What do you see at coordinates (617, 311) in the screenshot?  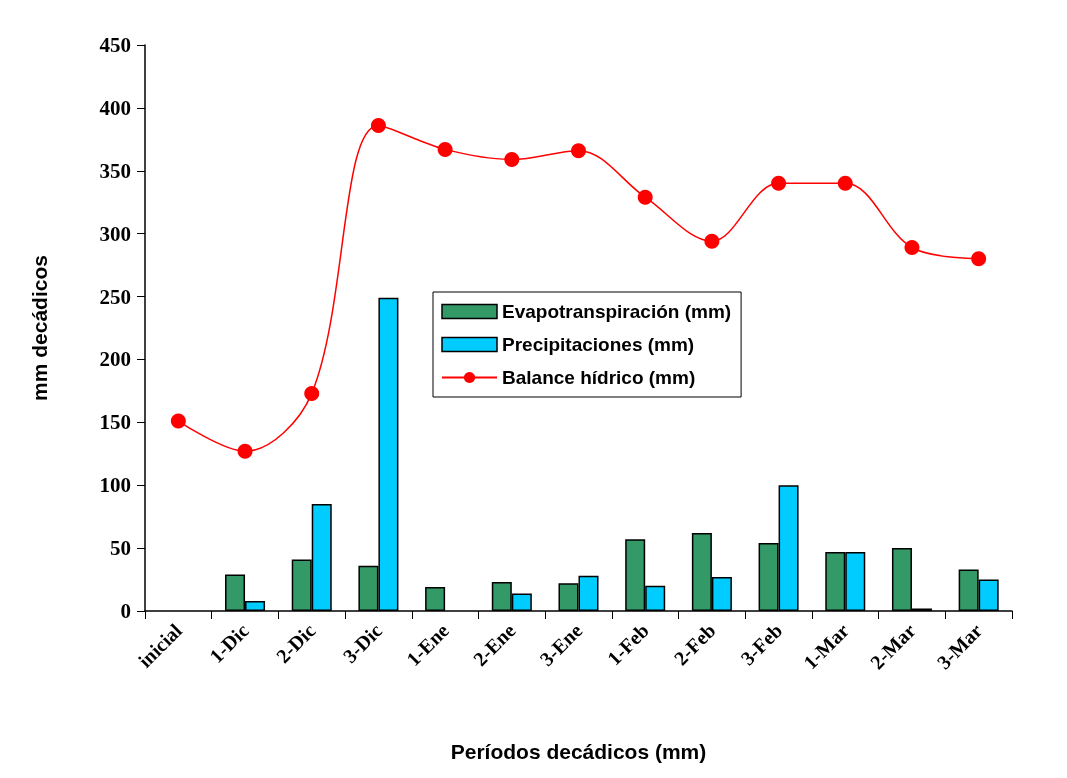 I see `legend-label: Evapotranspiración (mm)` at bounding box center [617, 311].